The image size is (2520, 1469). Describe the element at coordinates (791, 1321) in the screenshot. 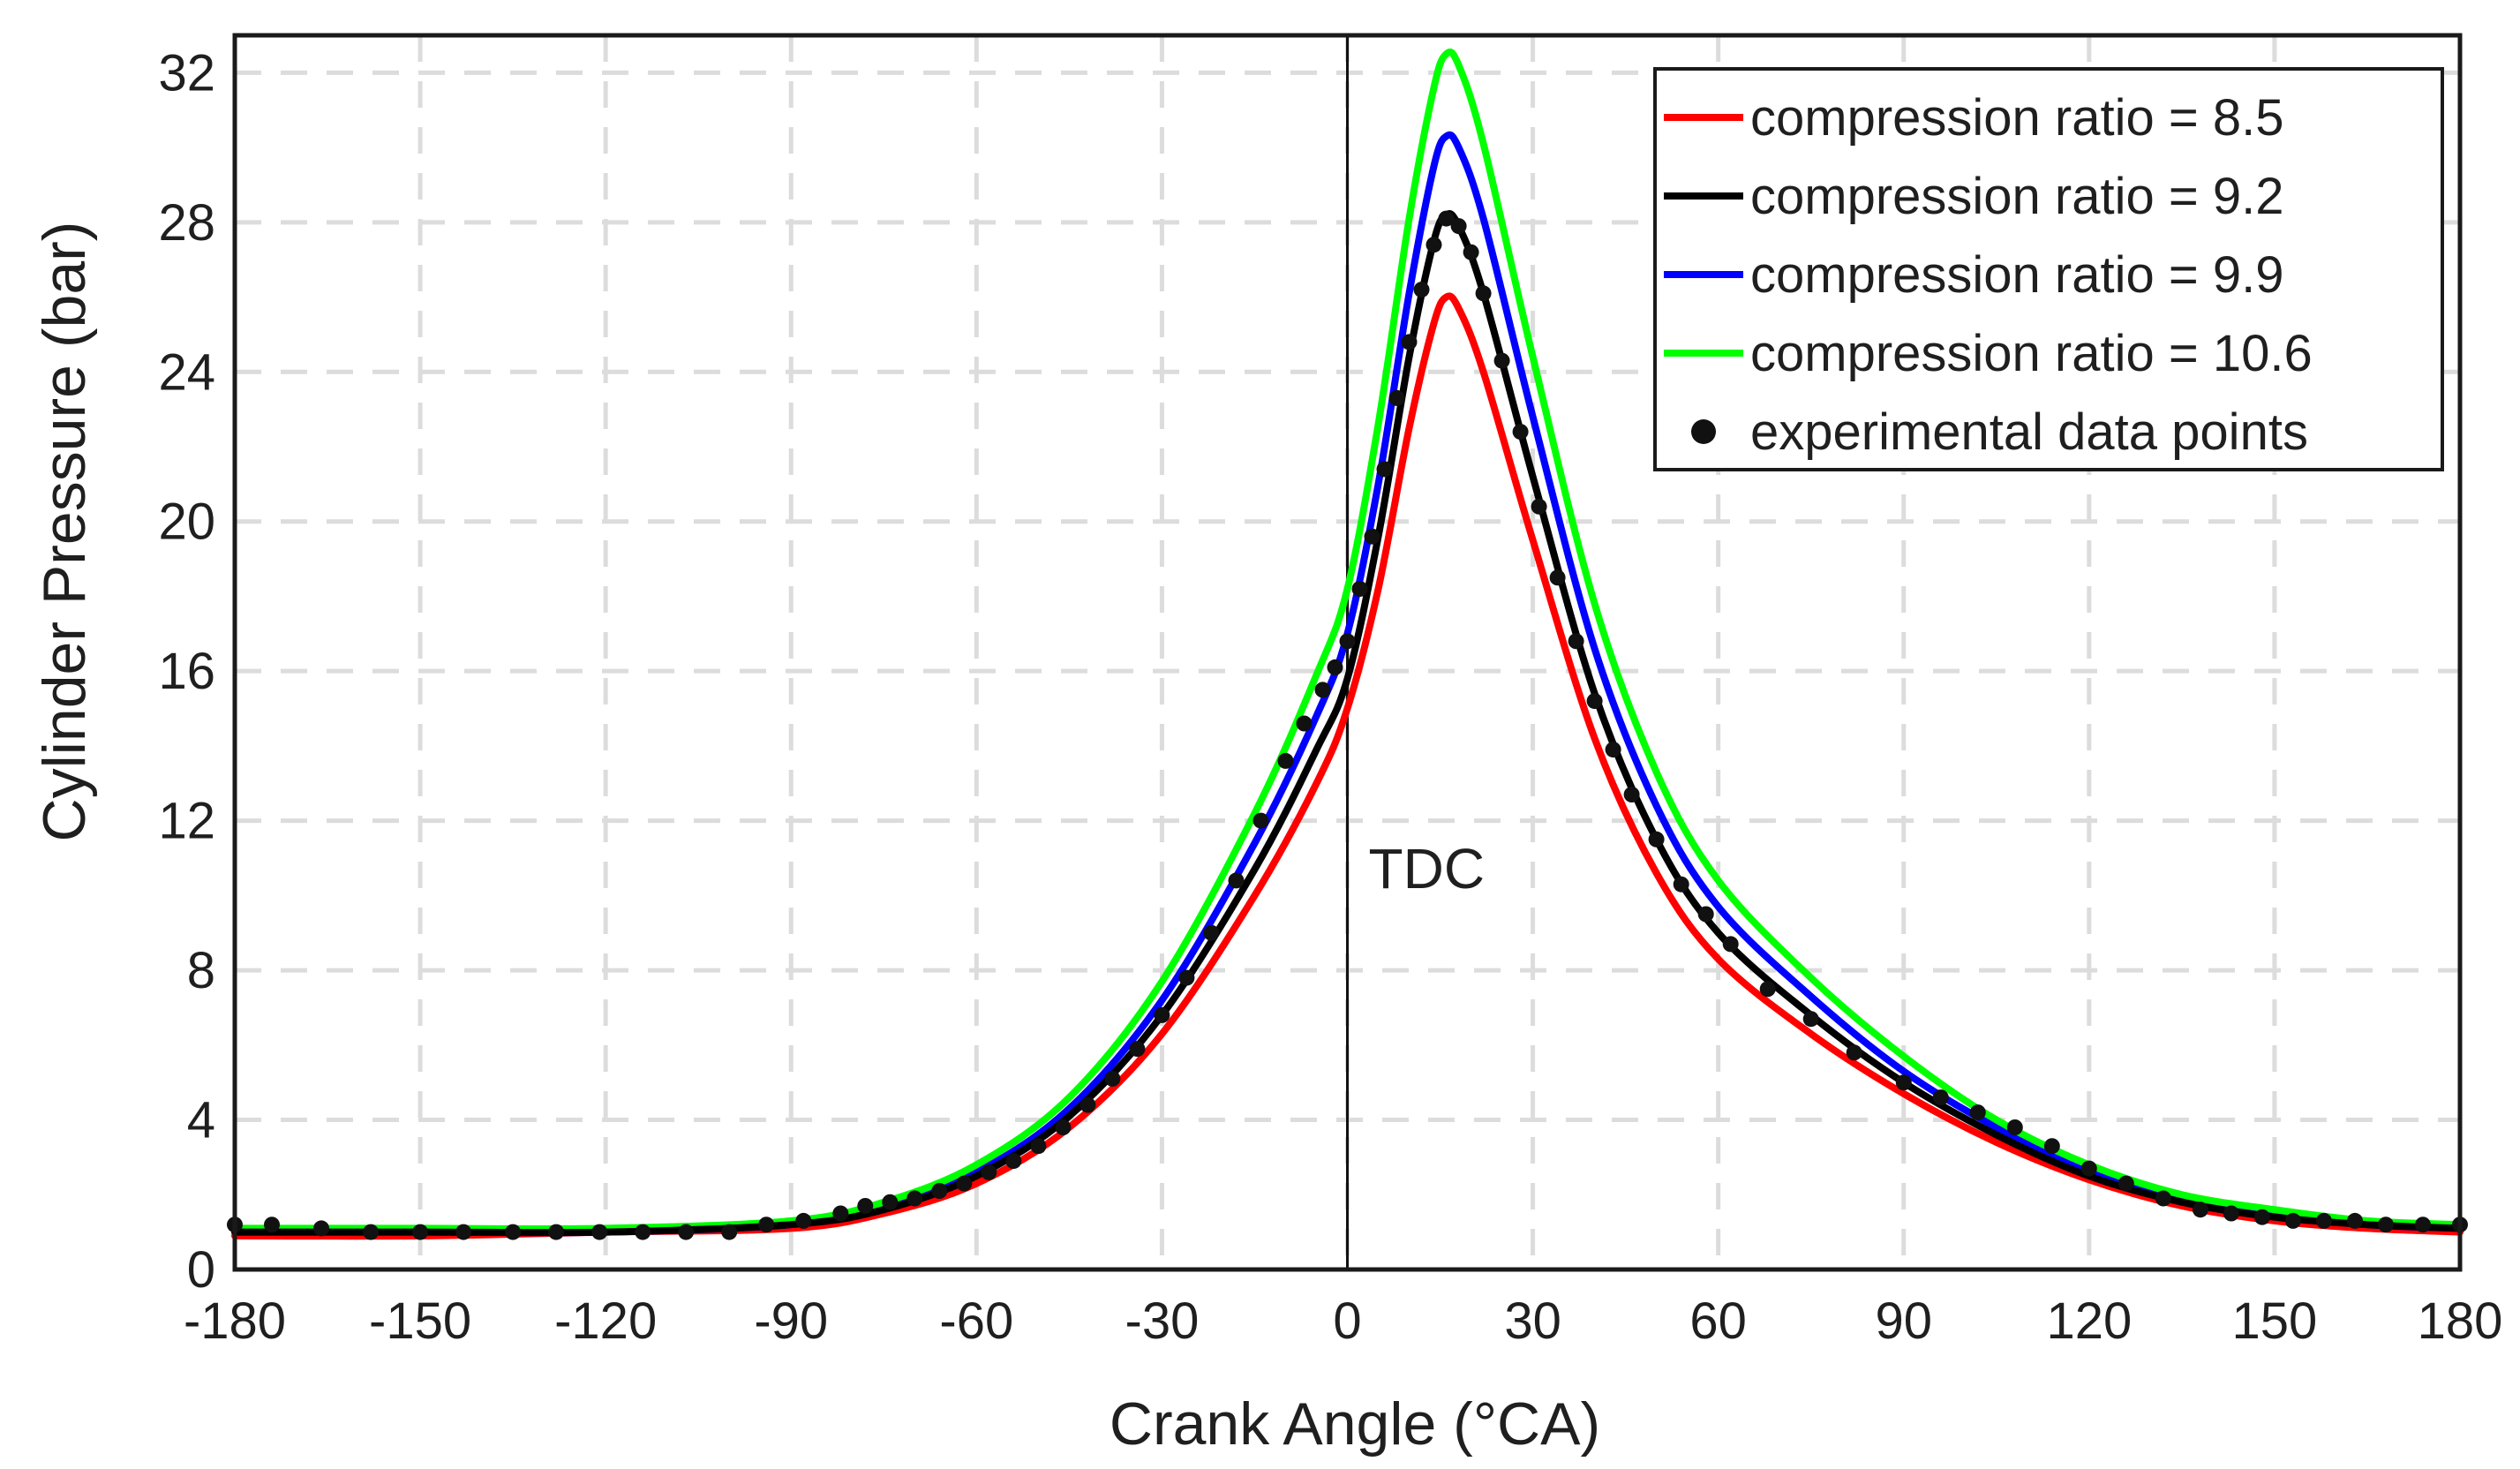

I see `x-tick-label: -90` at that location.